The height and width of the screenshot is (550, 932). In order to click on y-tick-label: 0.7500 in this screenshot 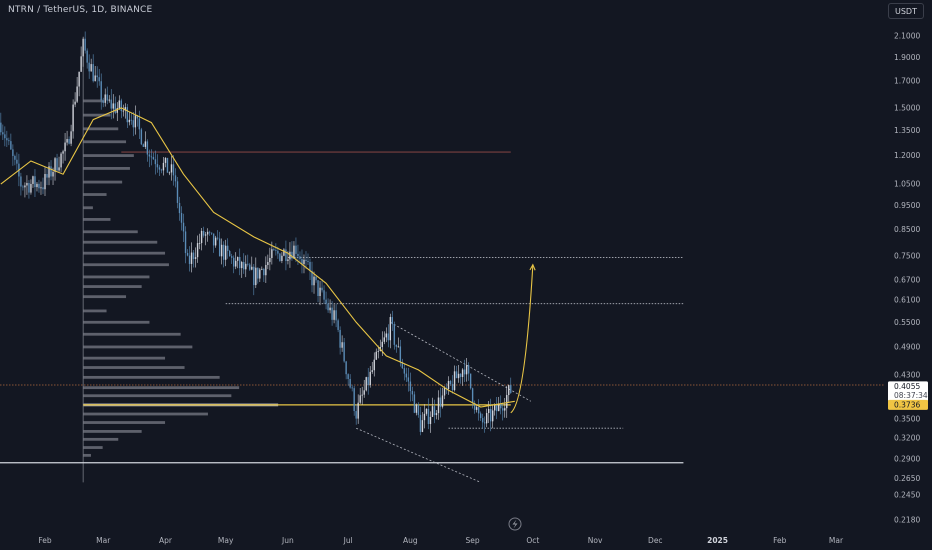, I will do `click(907, 255)`.